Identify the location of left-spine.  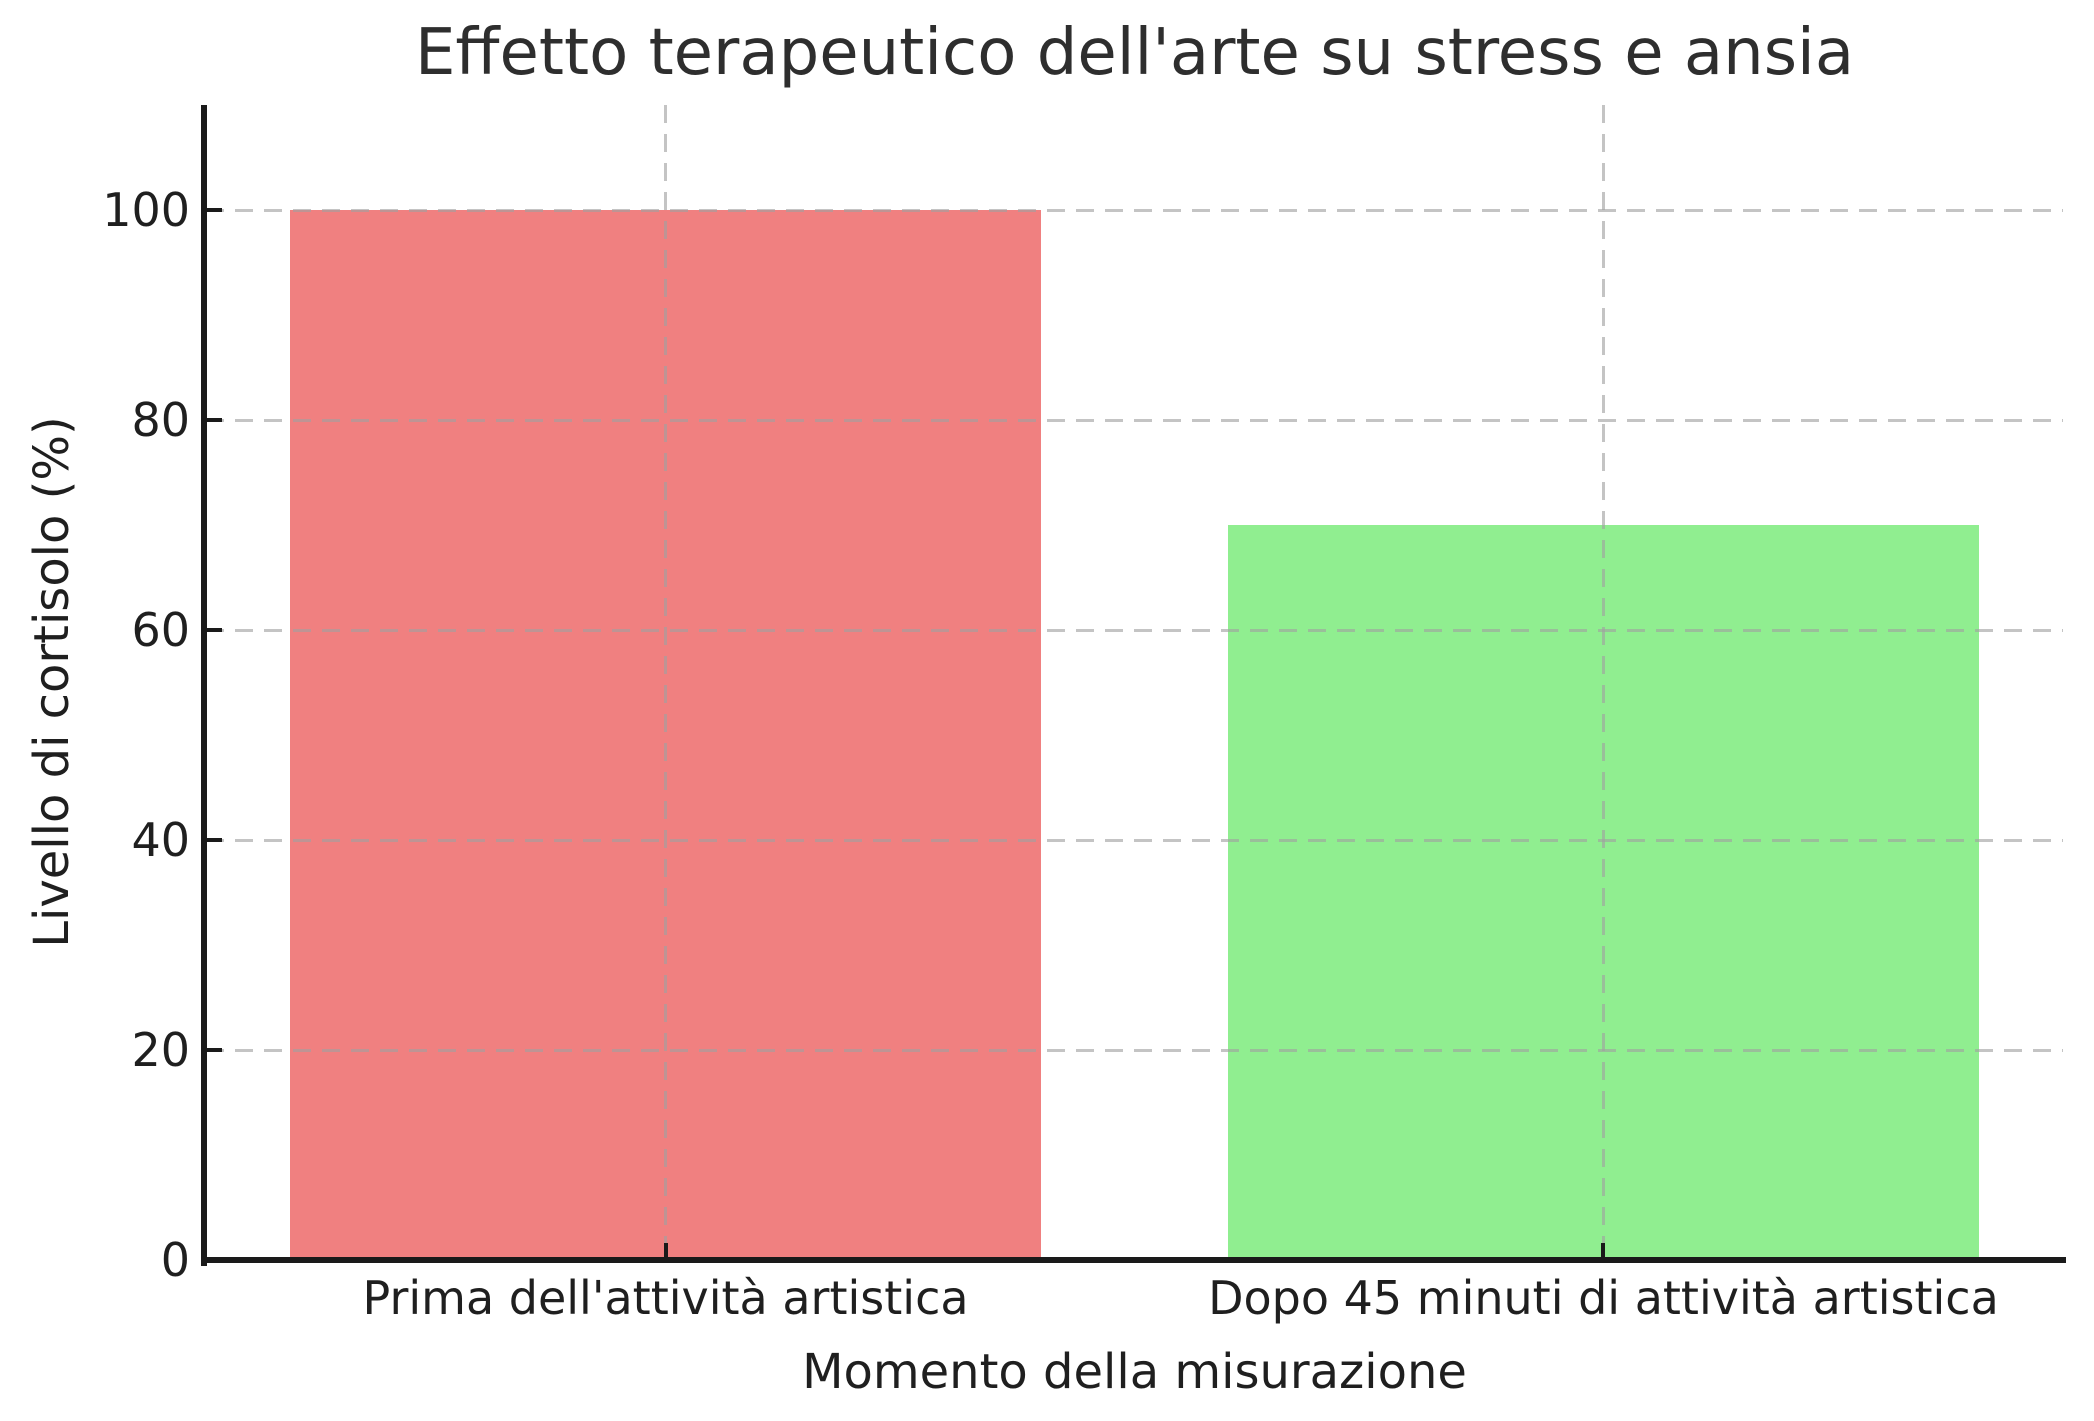
(204, 685).